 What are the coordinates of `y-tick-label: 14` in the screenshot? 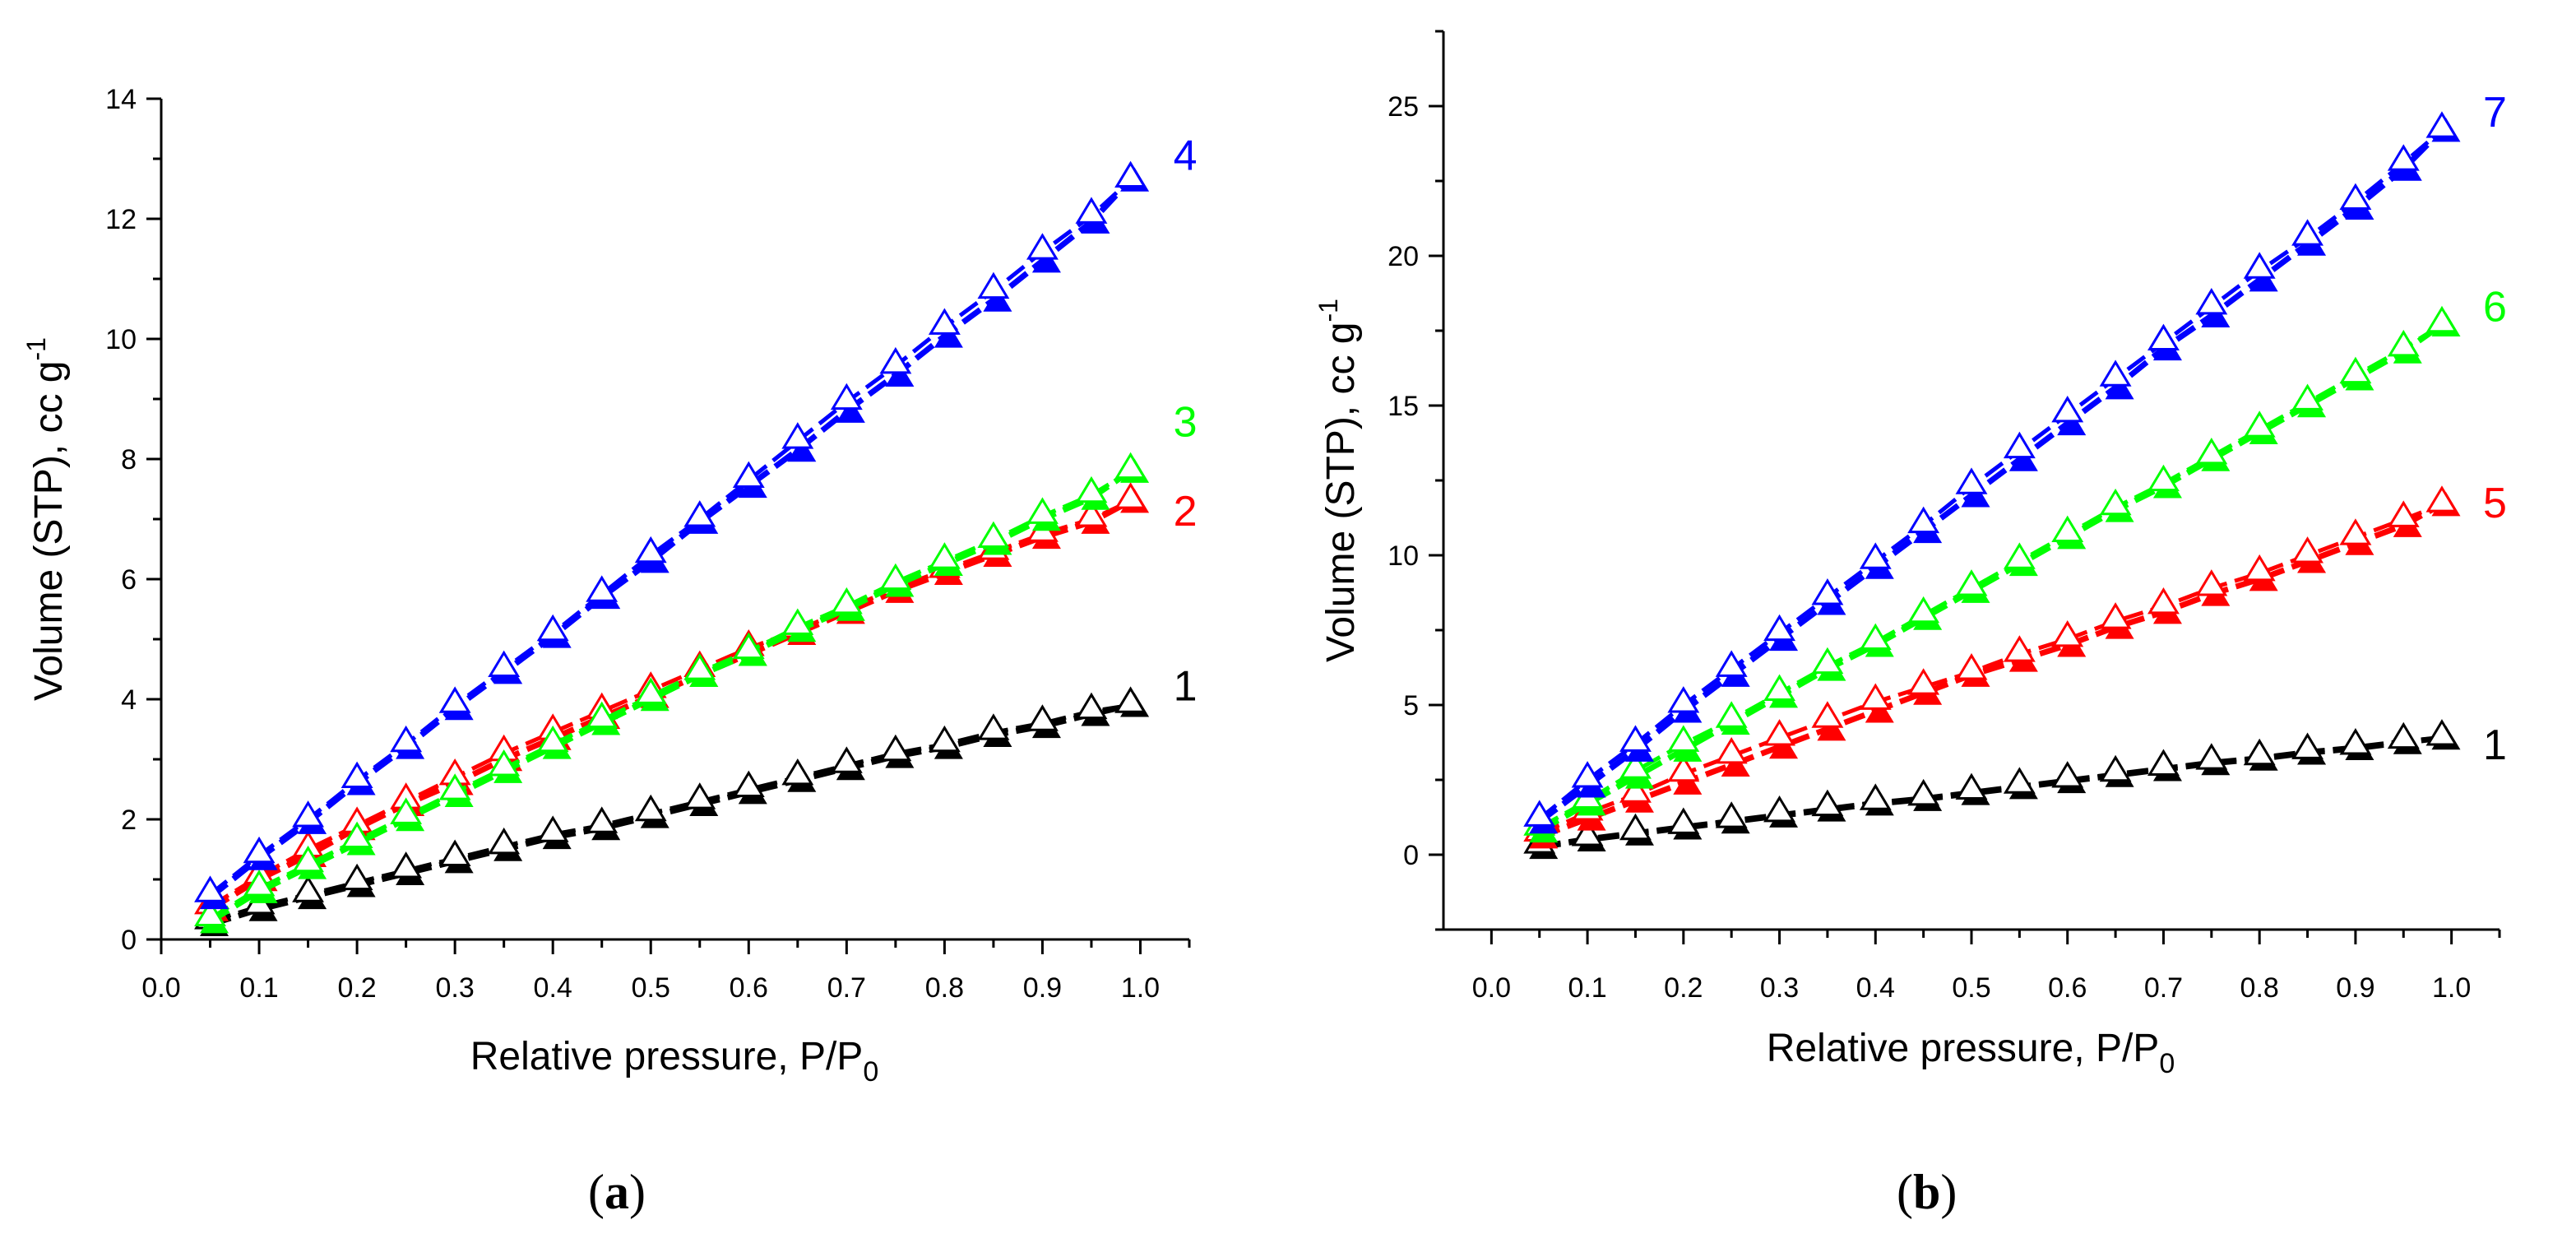 It's located at (121, 99).